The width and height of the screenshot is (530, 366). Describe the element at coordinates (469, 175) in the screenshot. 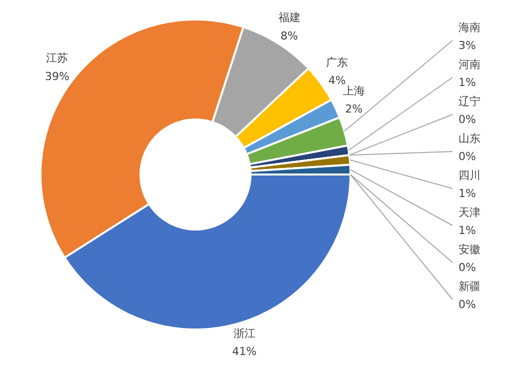

I see `slice-label: 四川` at that location.